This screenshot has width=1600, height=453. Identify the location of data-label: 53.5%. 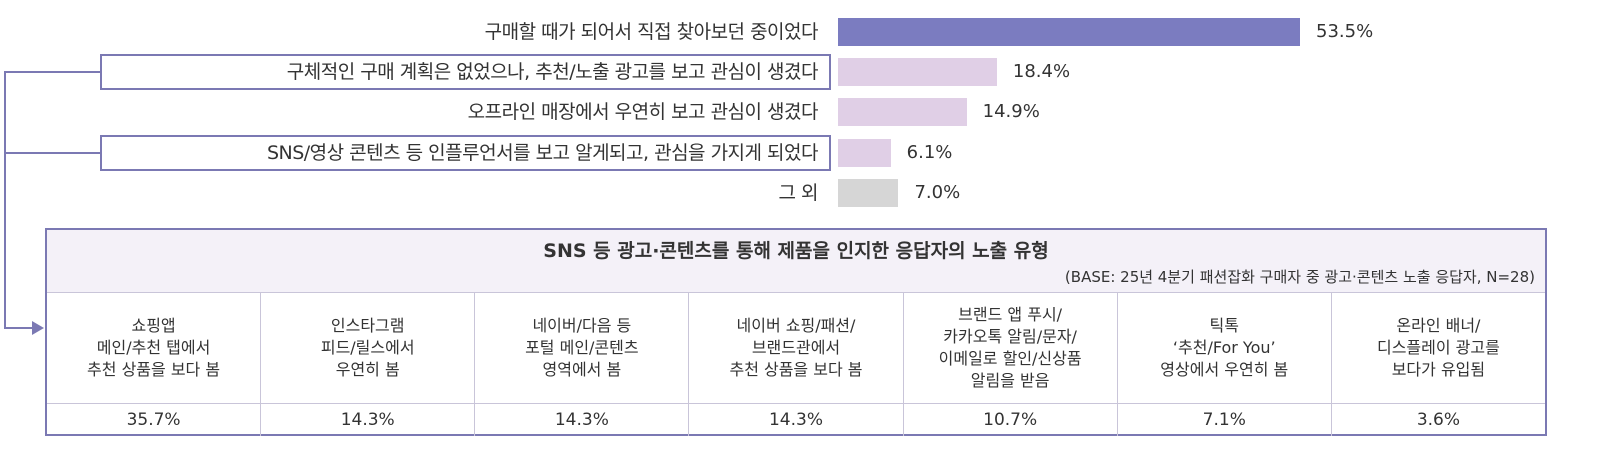
(1345, 31).